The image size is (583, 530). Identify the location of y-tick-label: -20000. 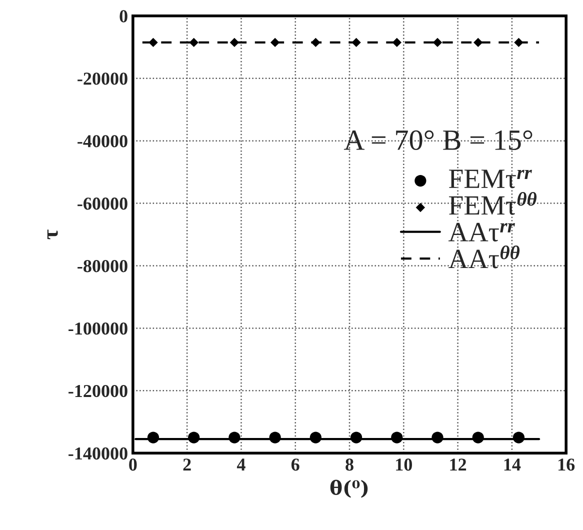
(103, 78).